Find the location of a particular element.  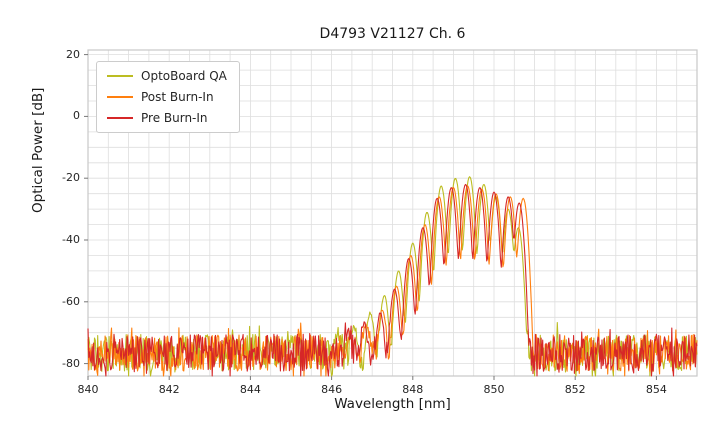

x-tick-label: 846 is located at coordinates (332, 389).